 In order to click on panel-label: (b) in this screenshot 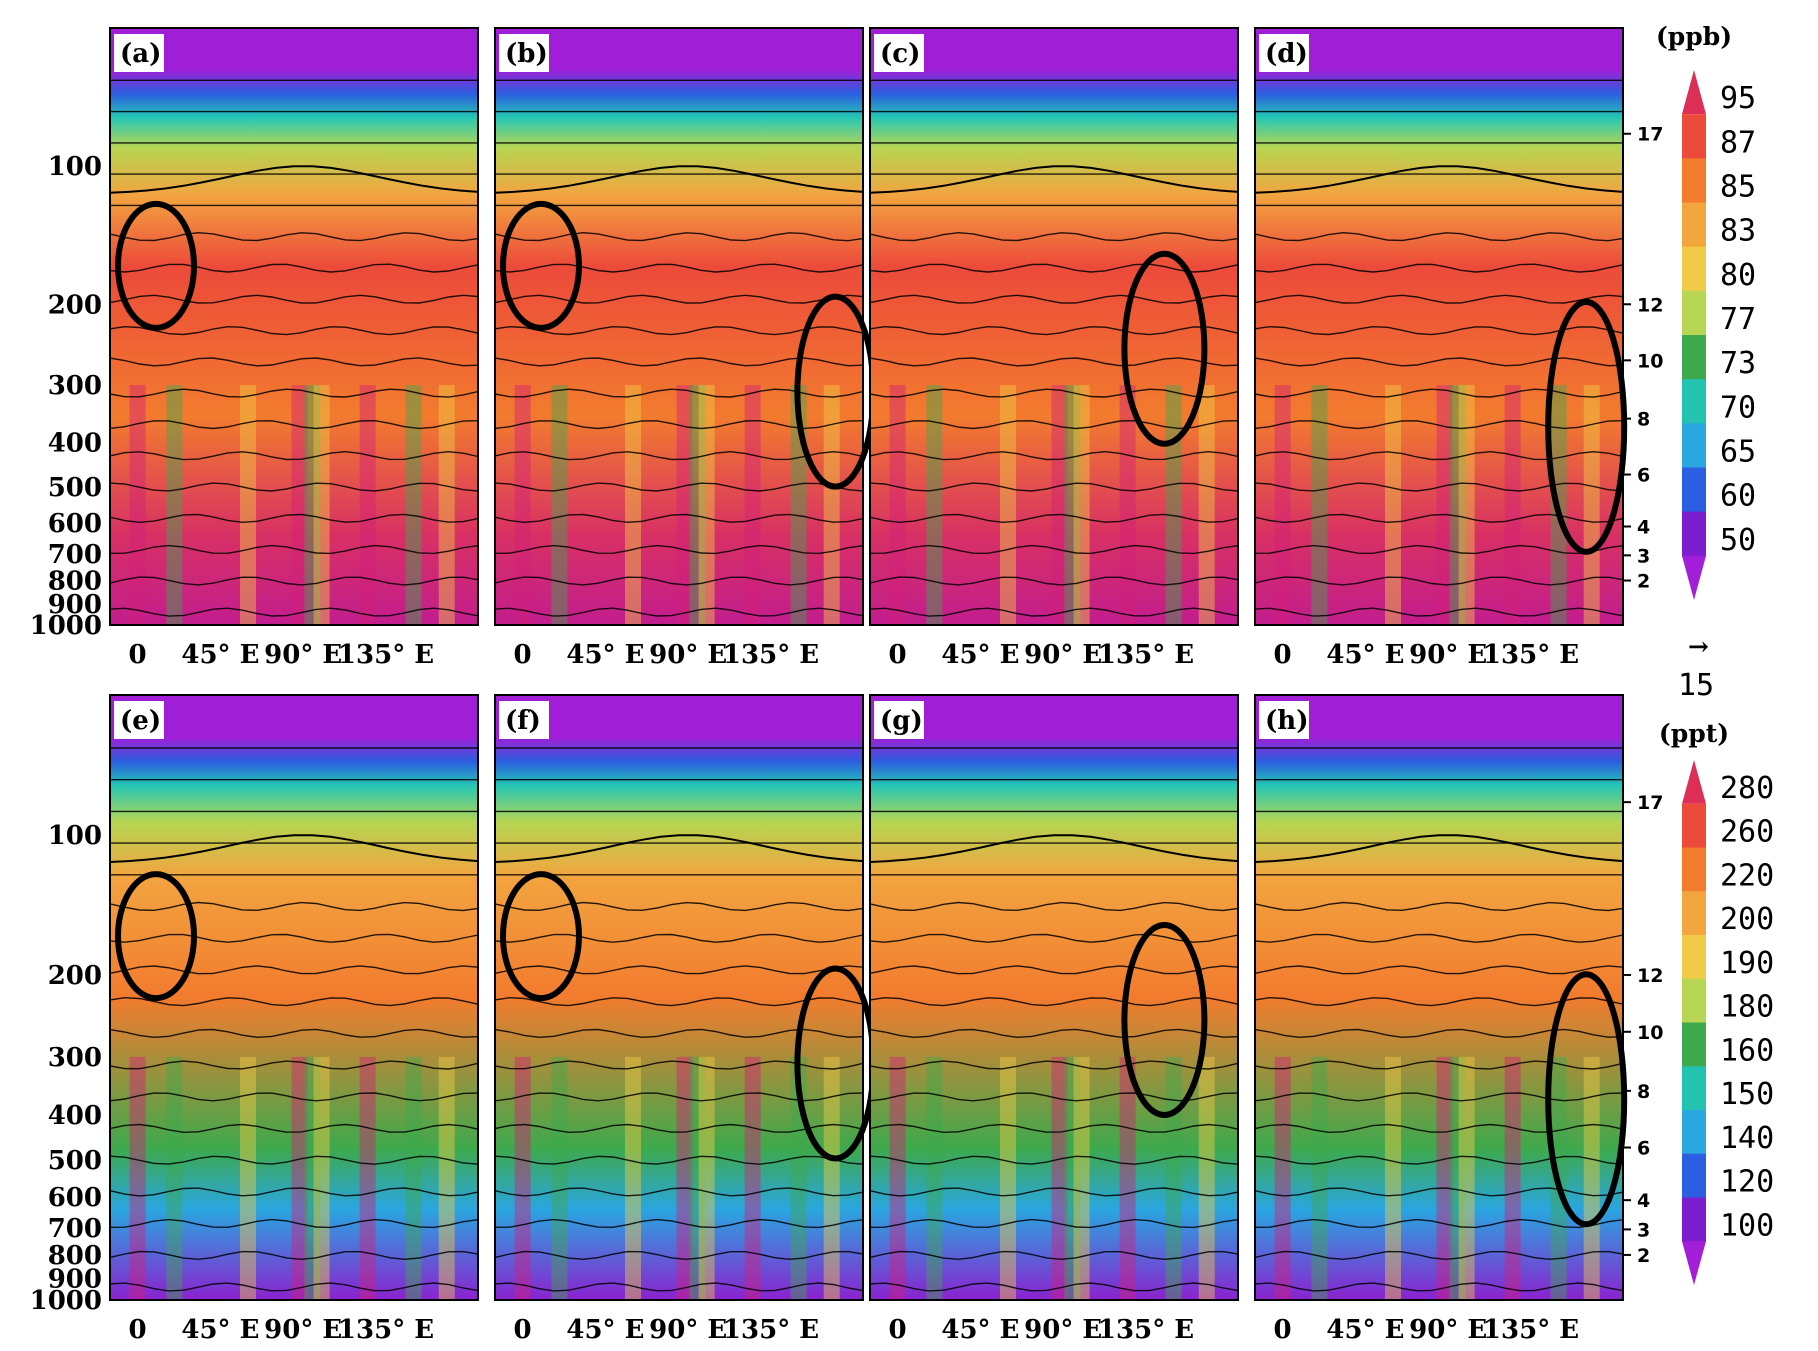, I will do `click(526, 54)`.